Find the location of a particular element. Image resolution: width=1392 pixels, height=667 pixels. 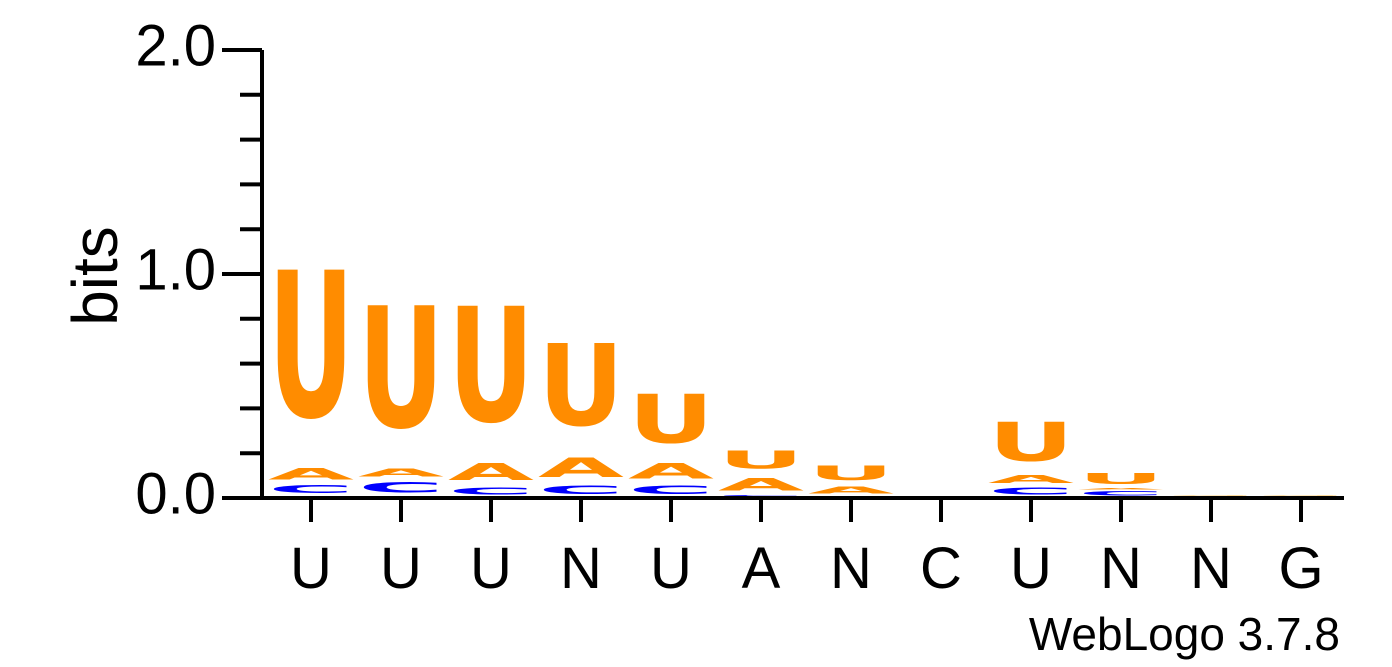

x-position-label: G is located at coordinates (1300, 568).